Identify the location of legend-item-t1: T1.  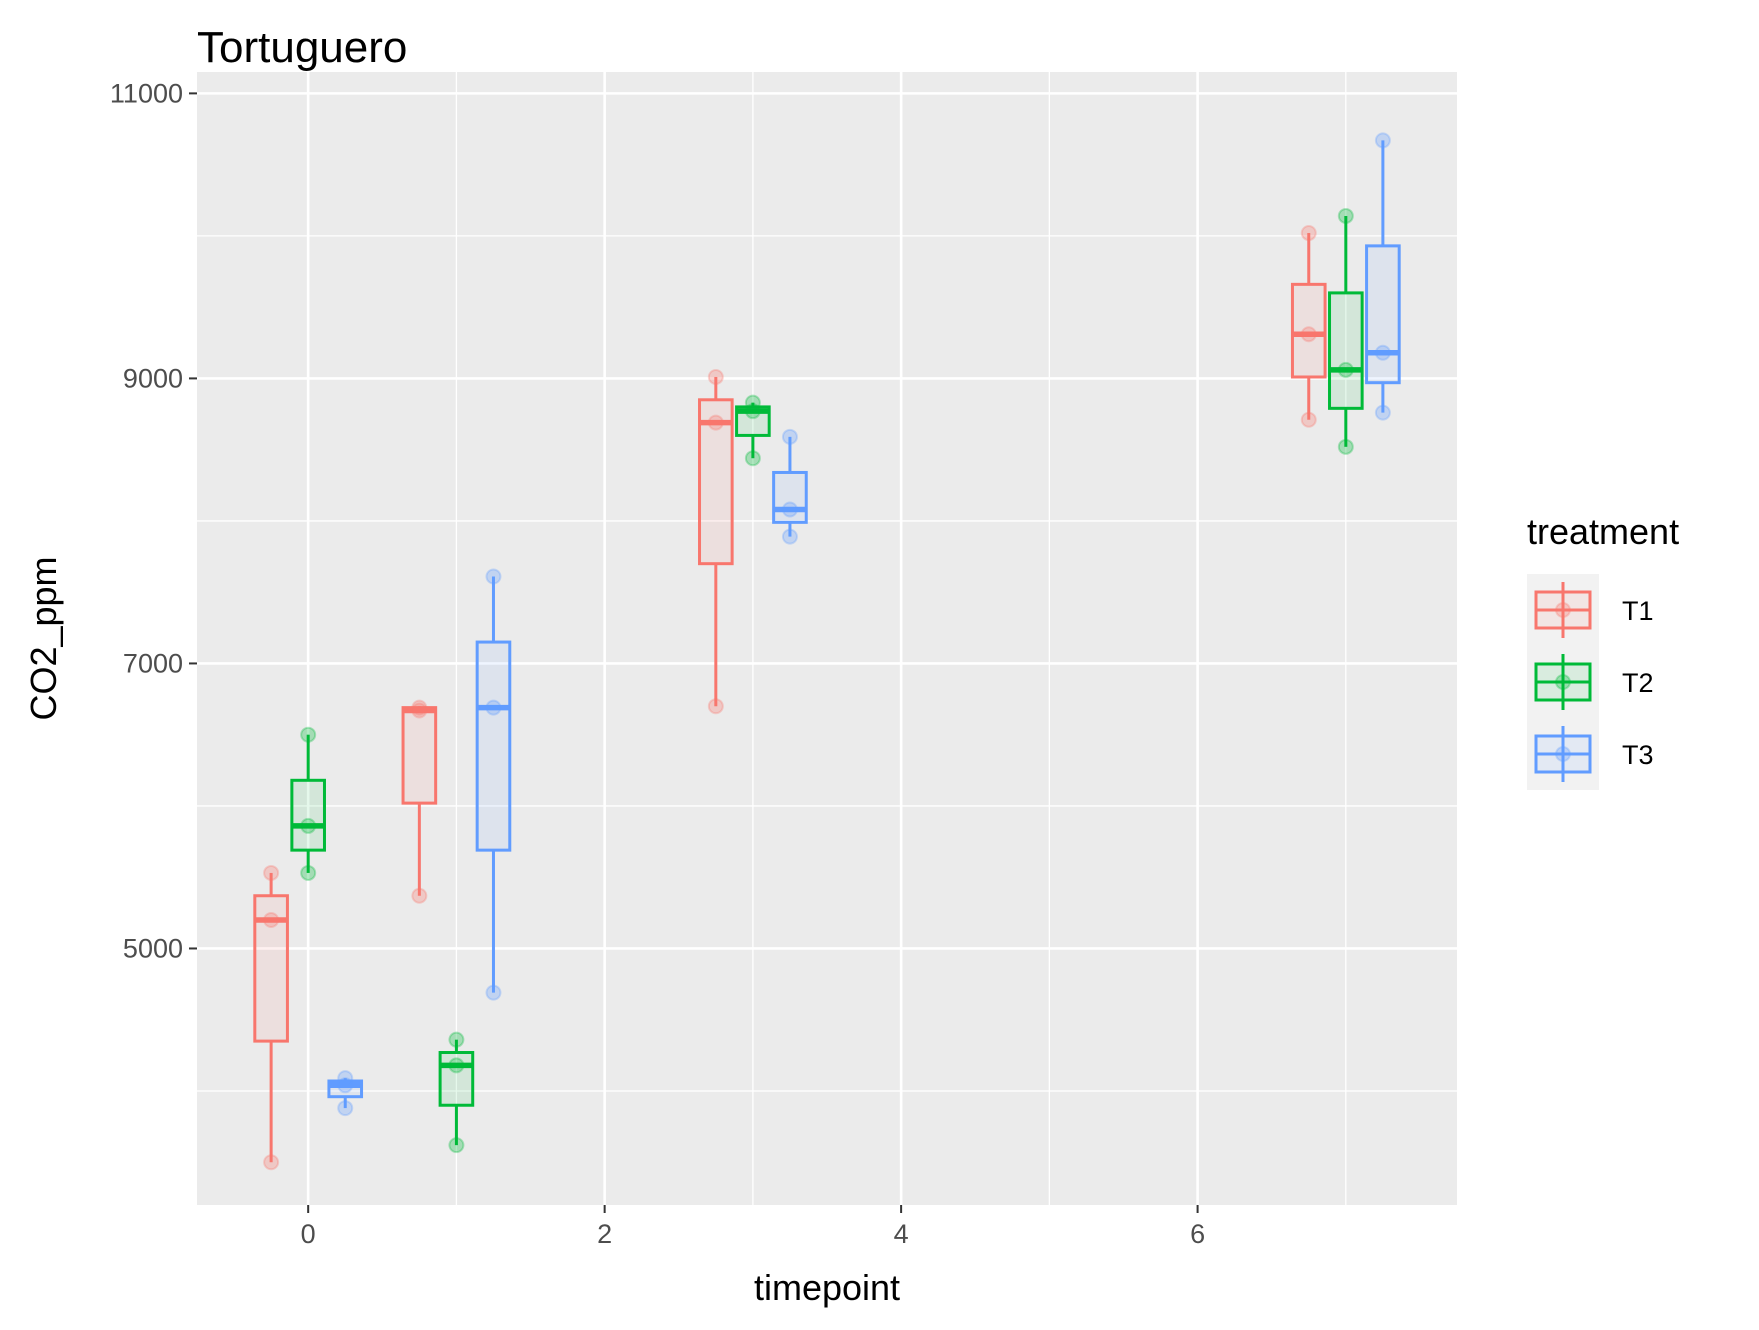
(1590, 610).